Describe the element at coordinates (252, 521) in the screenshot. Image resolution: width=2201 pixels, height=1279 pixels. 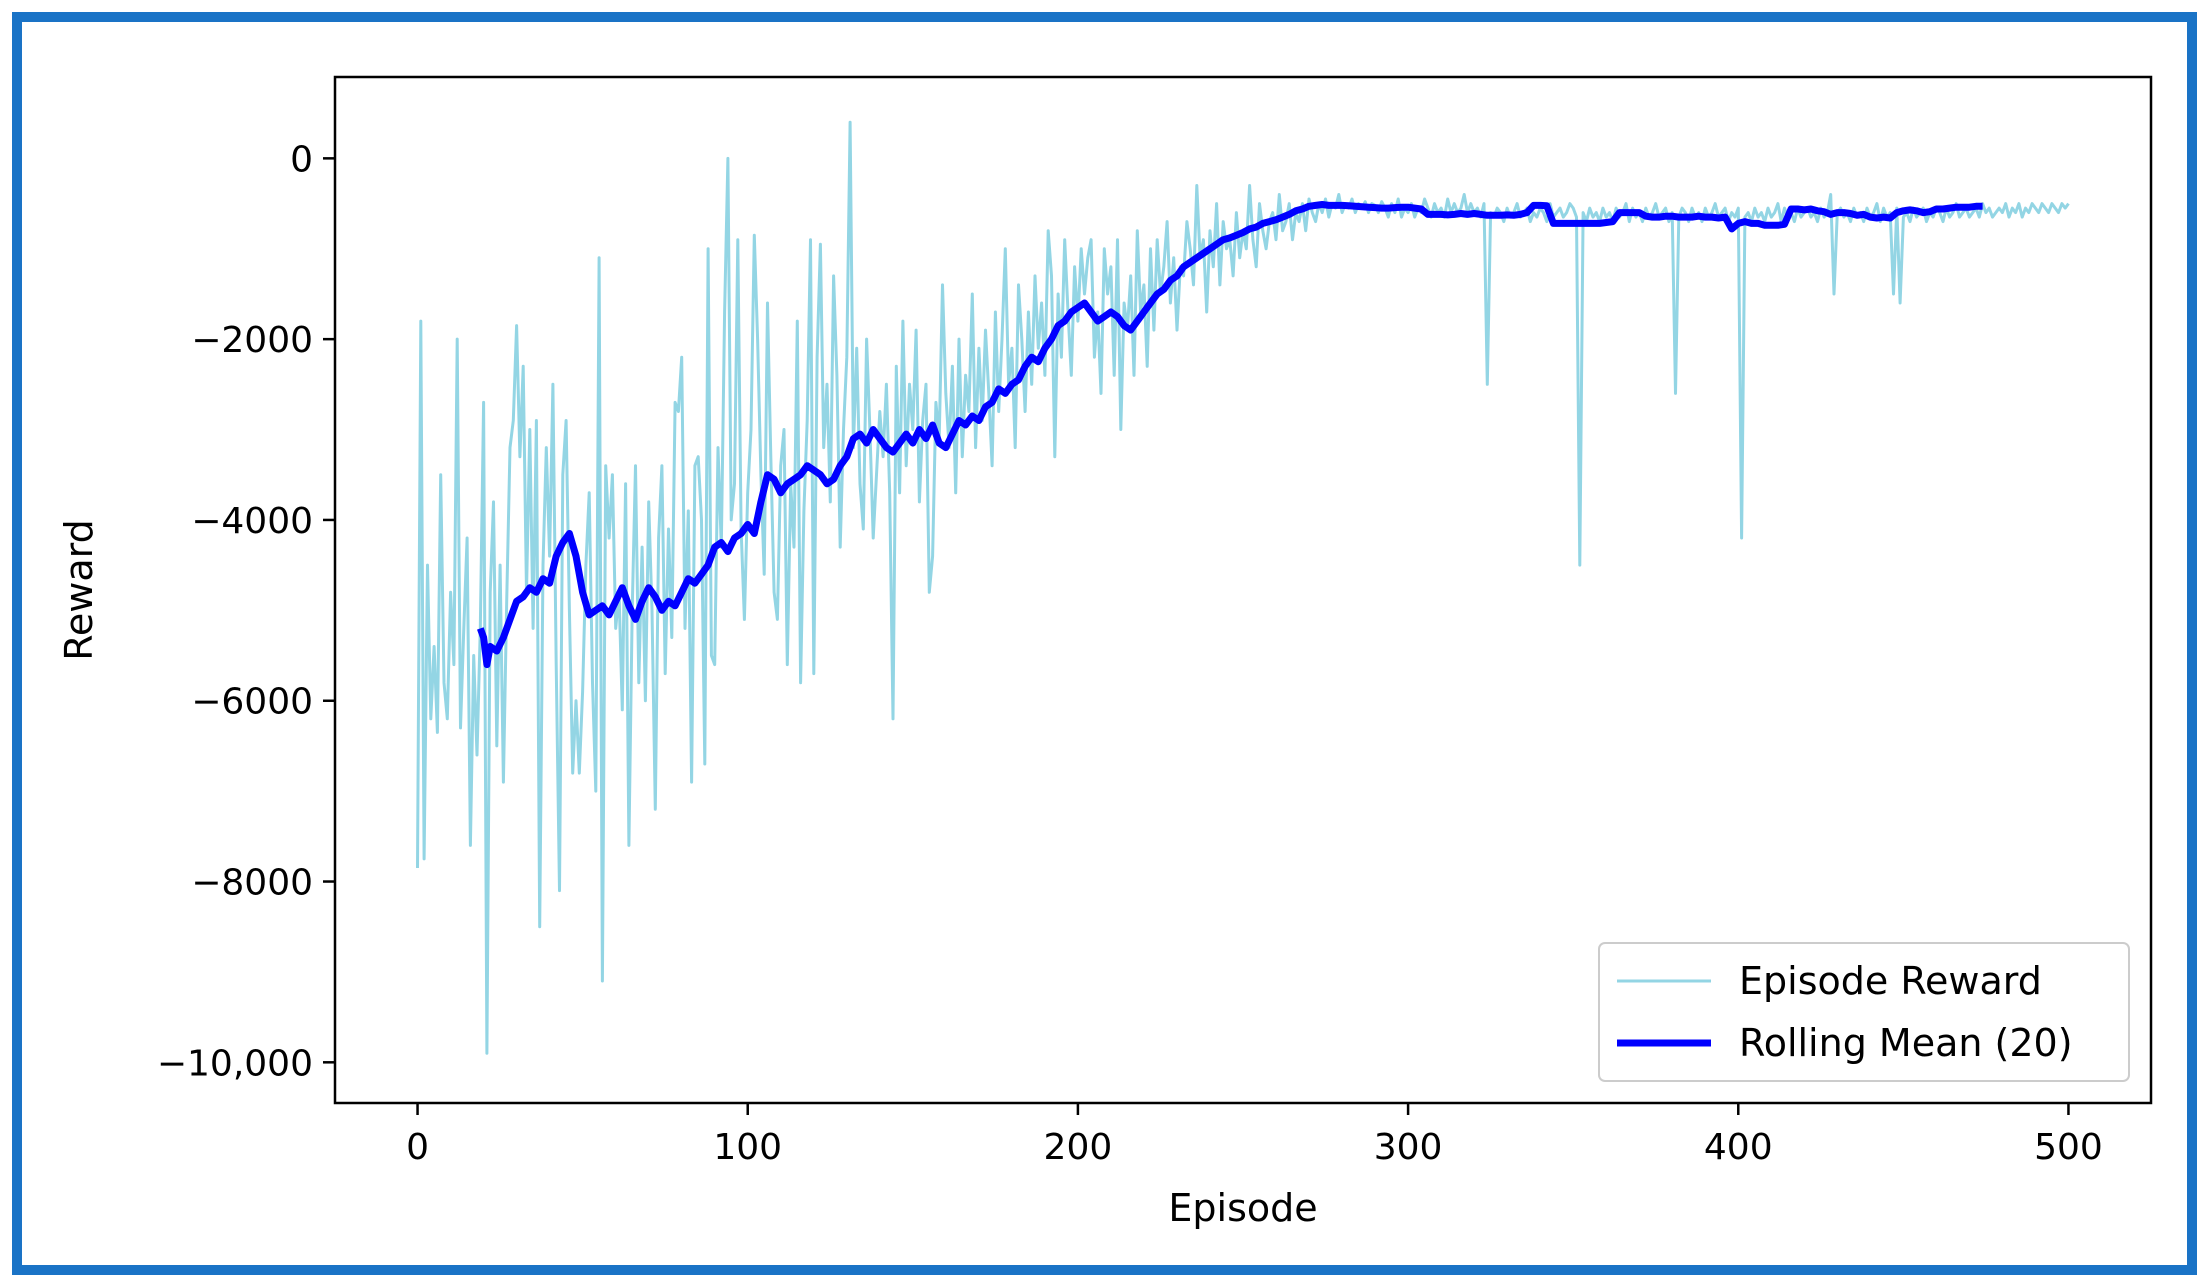
I see `y-tick-label: −4000` at that location.